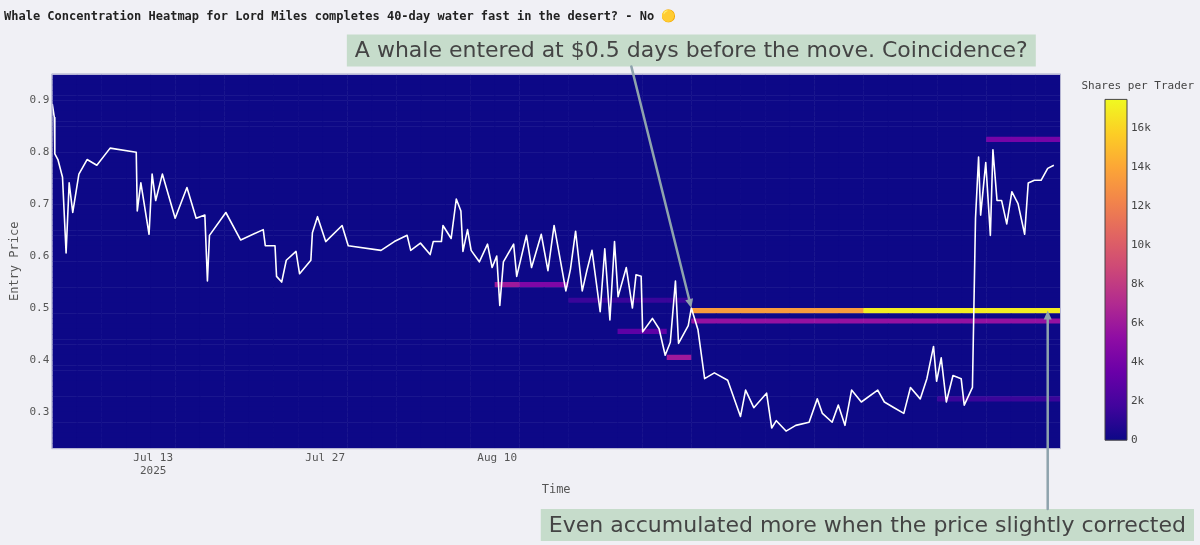 The height and width of the screenshot is (545, 1200). Describe the element at coordinates (39, 307) in the screenshot. I see `y-tick-label: 0.5` at that location.